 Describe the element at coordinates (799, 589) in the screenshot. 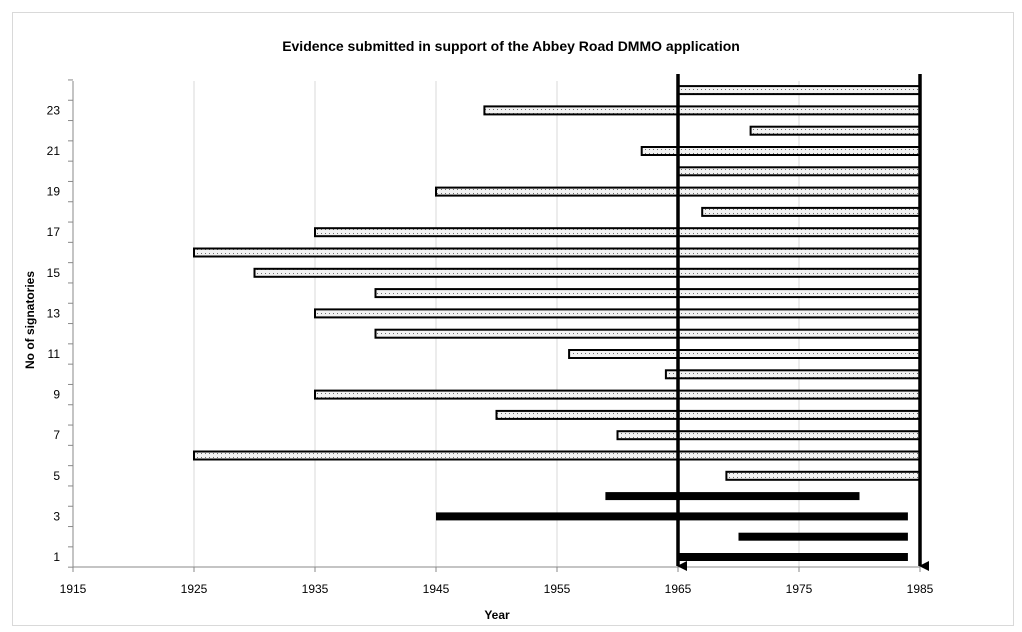

I see `x-tick-label: 1975` at that location.